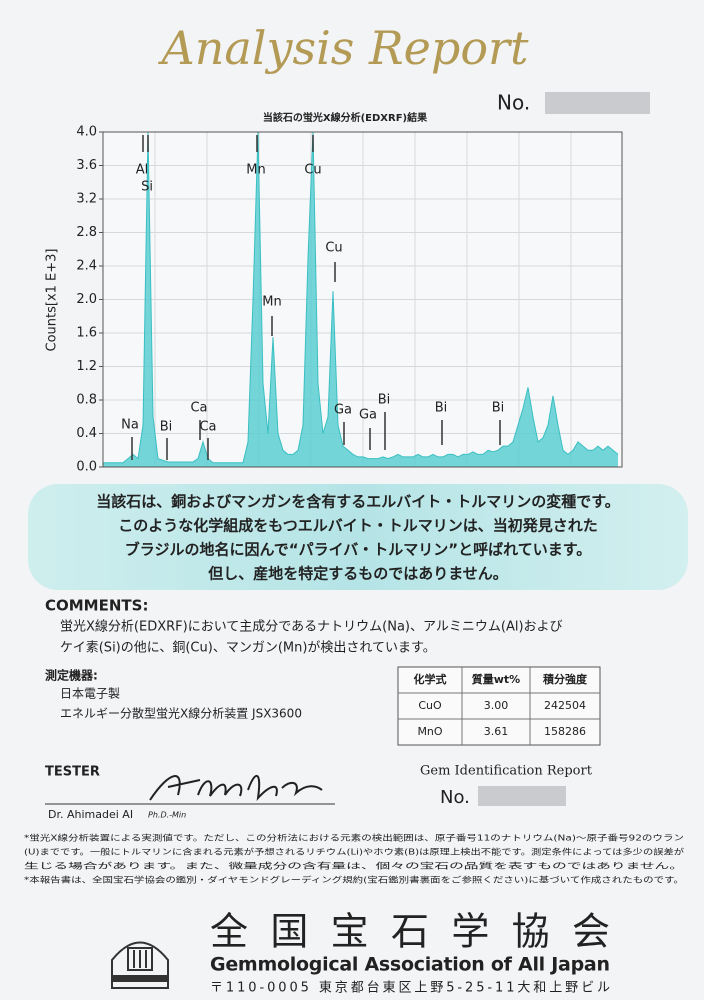 The image size is (704, 1000). Describe the element at coordinates (86, 266) in the screenshot. I see `y-tick-label: 2.4` at that location.